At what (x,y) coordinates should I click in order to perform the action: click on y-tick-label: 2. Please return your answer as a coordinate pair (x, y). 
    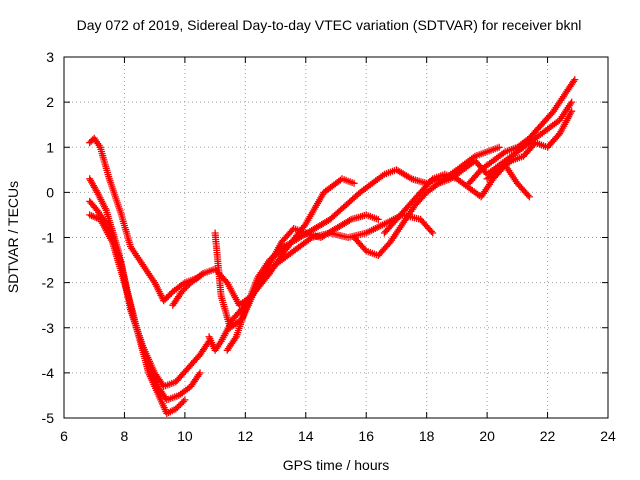
    Looking at the image, I should click on (50, 102).